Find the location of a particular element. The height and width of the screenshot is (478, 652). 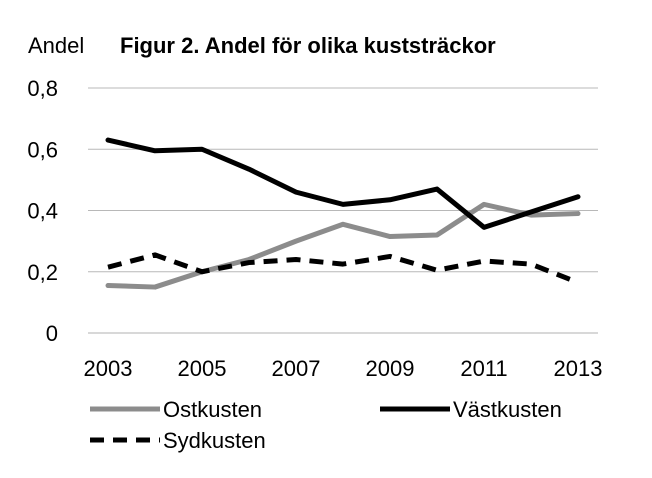

series-line-västkusten is located at coordinates (343, 183).